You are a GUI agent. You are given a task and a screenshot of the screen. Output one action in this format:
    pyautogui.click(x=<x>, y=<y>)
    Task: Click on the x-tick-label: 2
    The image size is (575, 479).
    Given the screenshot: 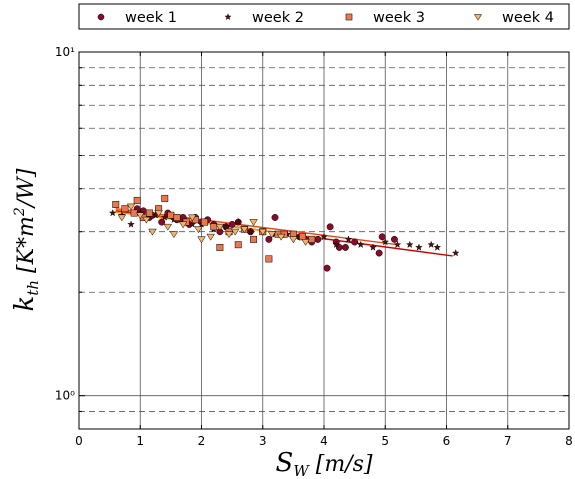 What is the action you would take?
    pyautogui.click(x=202, y=441)
    